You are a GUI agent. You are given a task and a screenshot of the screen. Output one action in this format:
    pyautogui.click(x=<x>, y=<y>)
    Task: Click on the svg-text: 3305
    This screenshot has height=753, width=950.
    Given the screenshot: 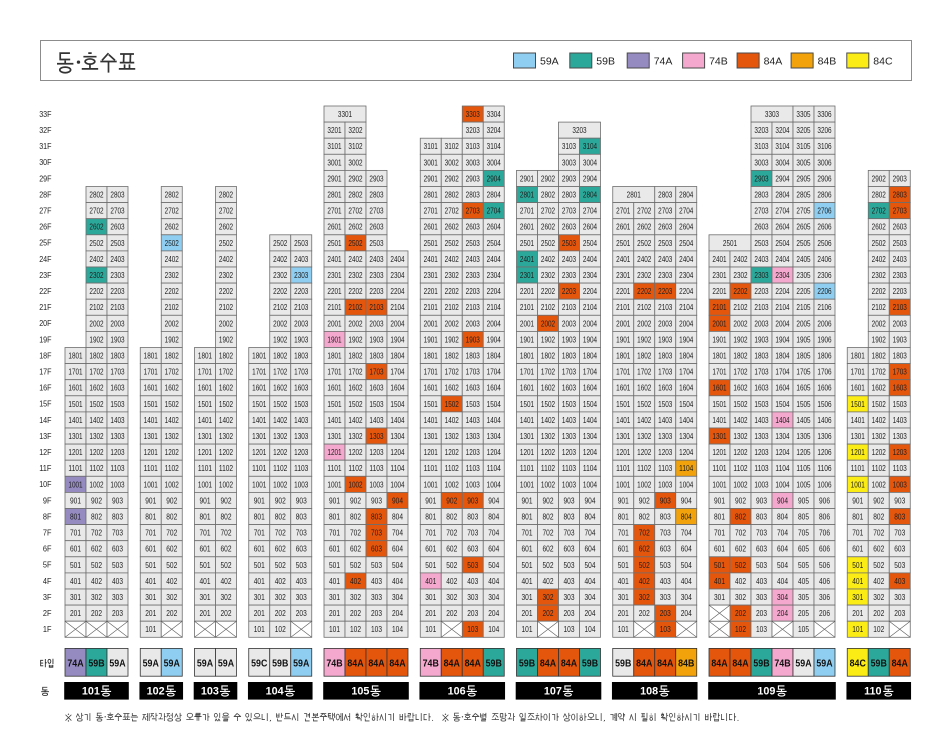 What is the action you would take?
    pyautogui.click(x=803, y=114)
    